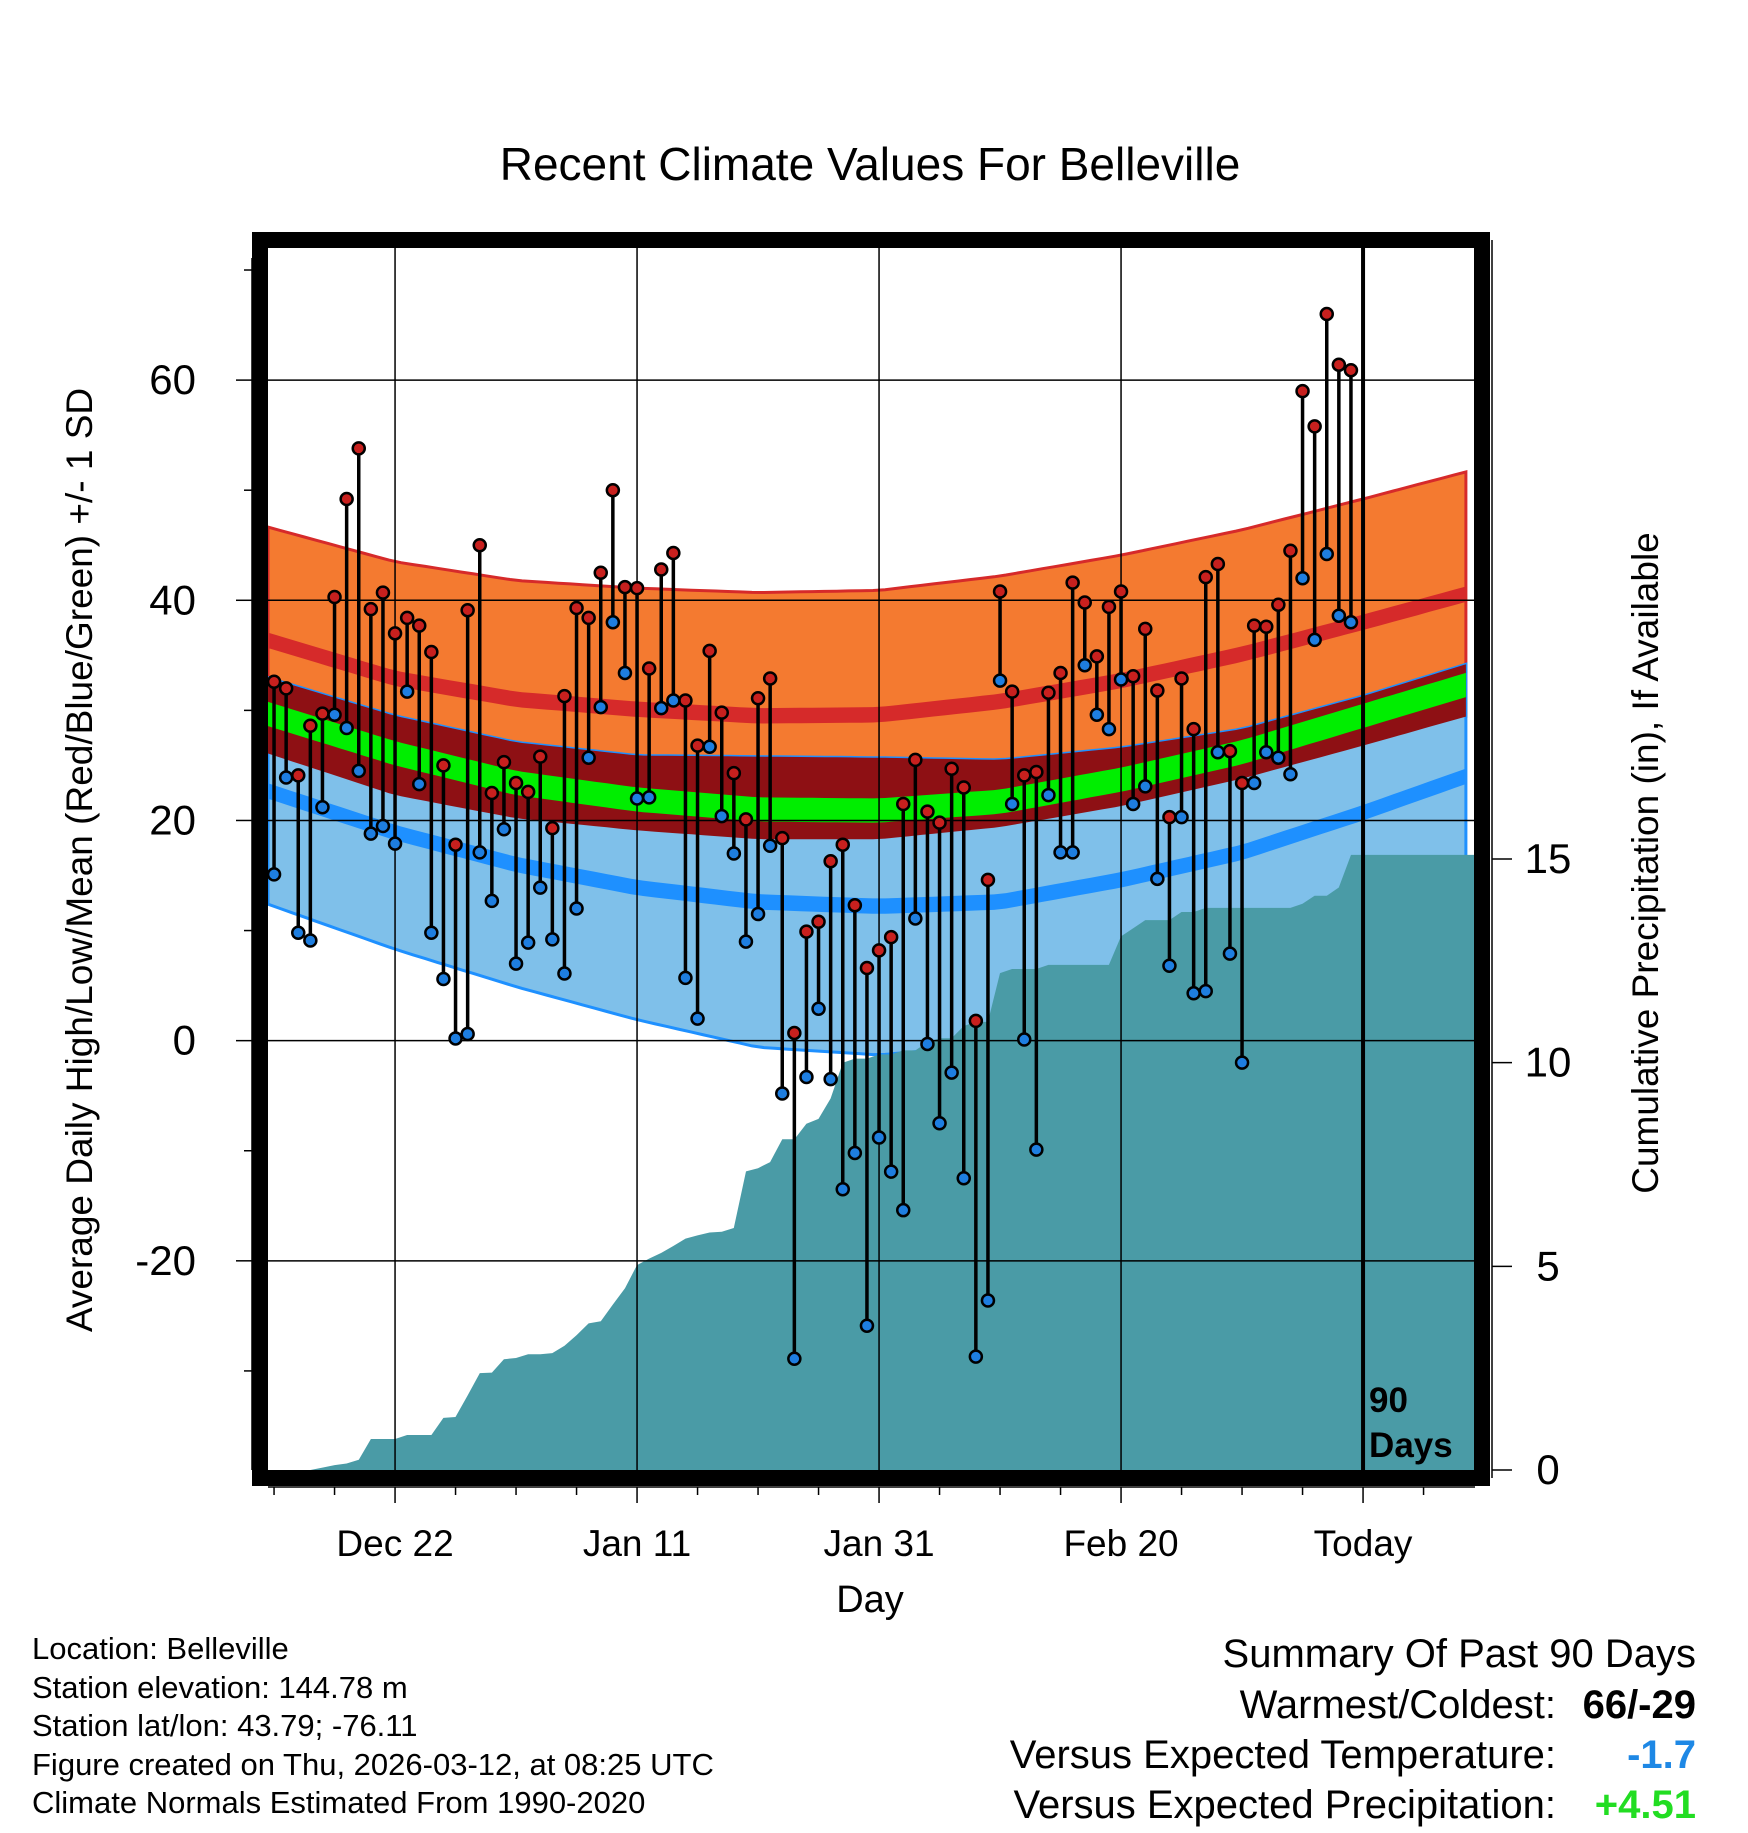  I want to click on y-tick-label: 20, so click(172, 819).